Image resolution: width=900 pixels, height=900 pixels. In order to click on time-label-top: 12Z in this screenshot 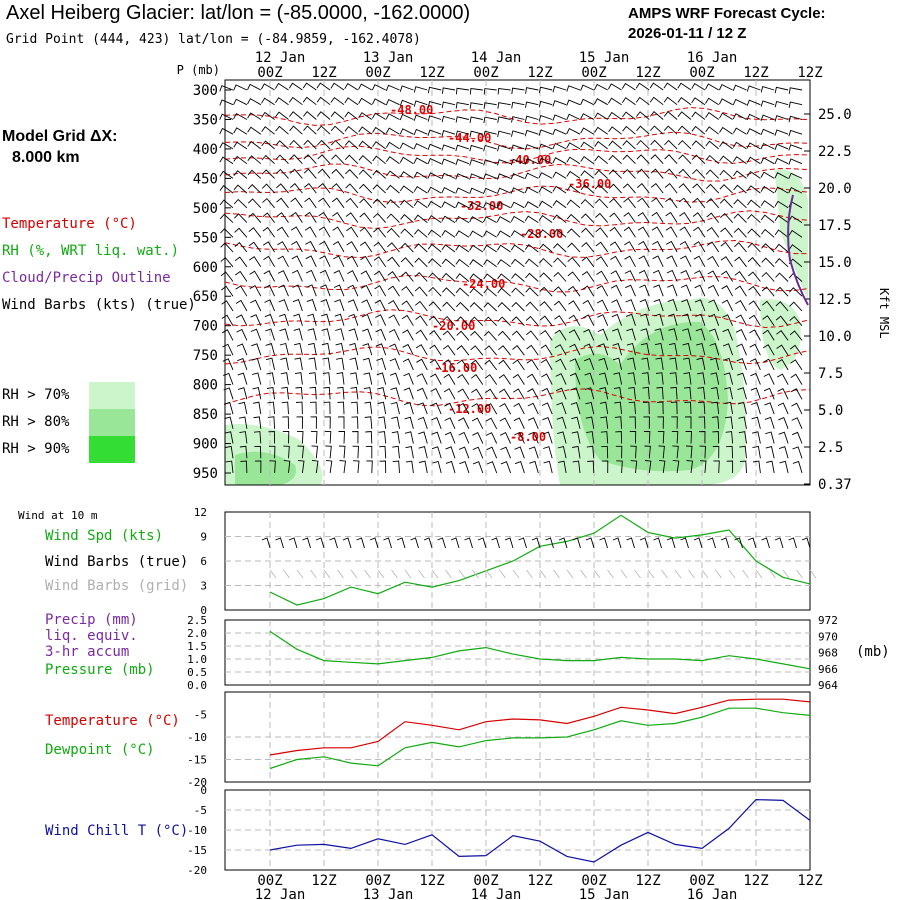, I will do `click(809, 73)`.